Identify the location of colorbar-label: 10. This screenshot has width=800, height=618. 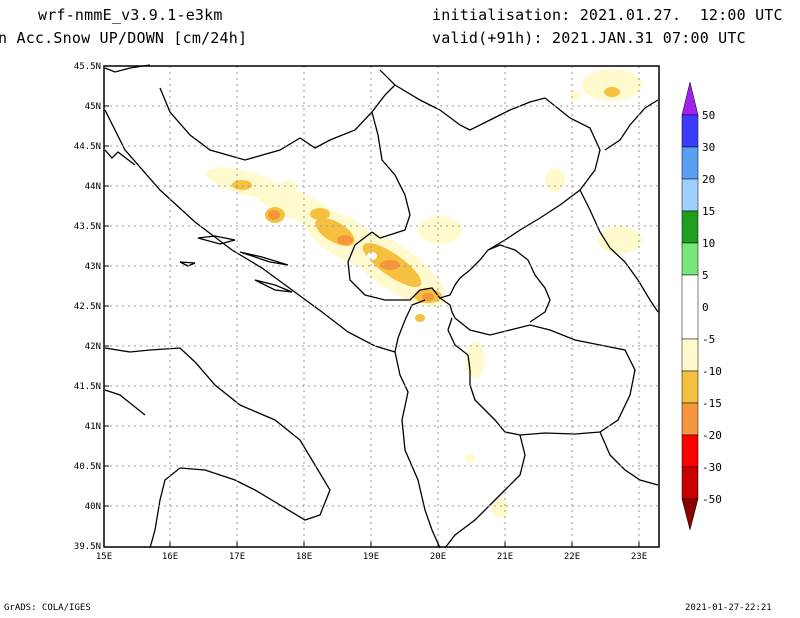
(708, 243).